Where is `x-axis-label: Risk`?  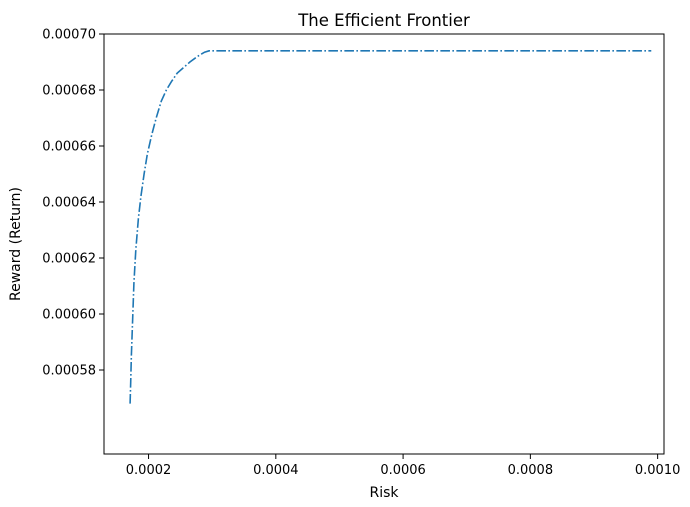
x-axis-label: Risk is located at coordinates (384, 493).